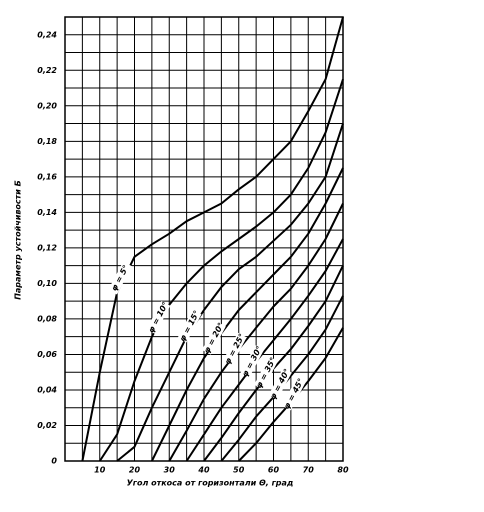  I want to click on x-tick-label: 80, so click(343, 470).